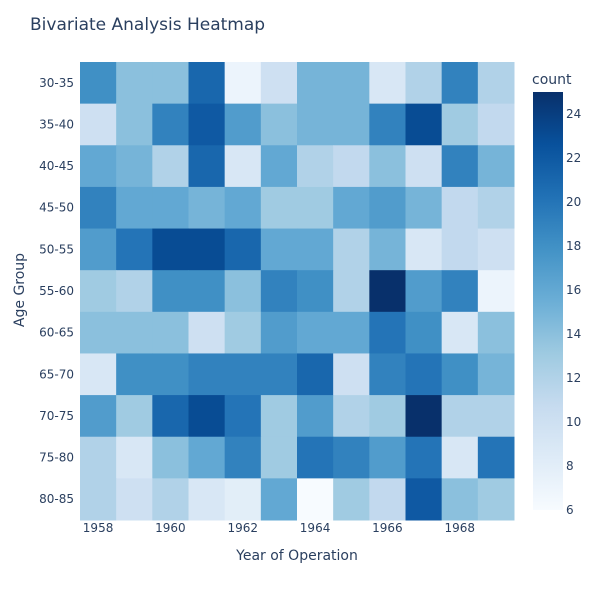  I want to click on colorbar-tick-label: 22, so click(573, 158).